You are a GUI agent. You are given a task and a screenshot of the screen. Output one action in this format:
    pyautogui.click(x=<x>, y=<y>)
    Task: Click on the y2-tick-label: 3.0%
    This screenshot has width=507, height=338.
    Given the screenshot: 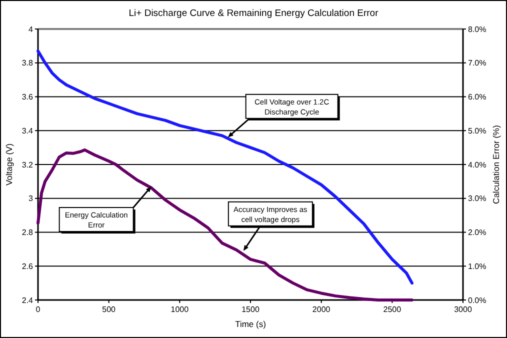 What is the action you would take?
    pyautogui.click(x=477, y=199)
    